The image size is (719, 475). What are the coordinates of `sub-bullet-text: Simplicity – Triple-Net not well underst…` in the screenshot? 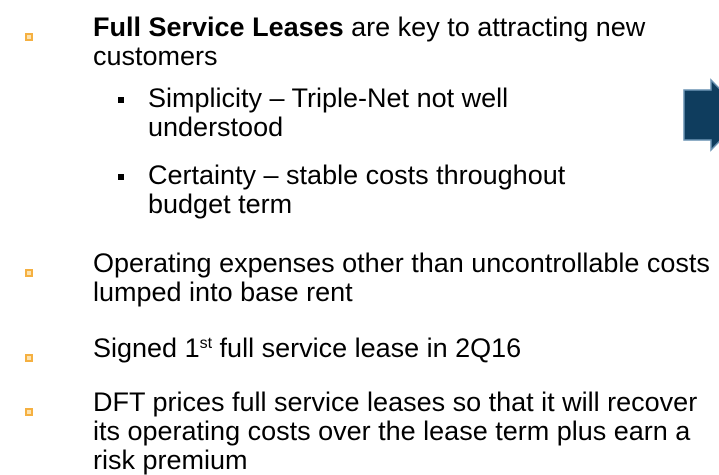 It's located at (328, 112).